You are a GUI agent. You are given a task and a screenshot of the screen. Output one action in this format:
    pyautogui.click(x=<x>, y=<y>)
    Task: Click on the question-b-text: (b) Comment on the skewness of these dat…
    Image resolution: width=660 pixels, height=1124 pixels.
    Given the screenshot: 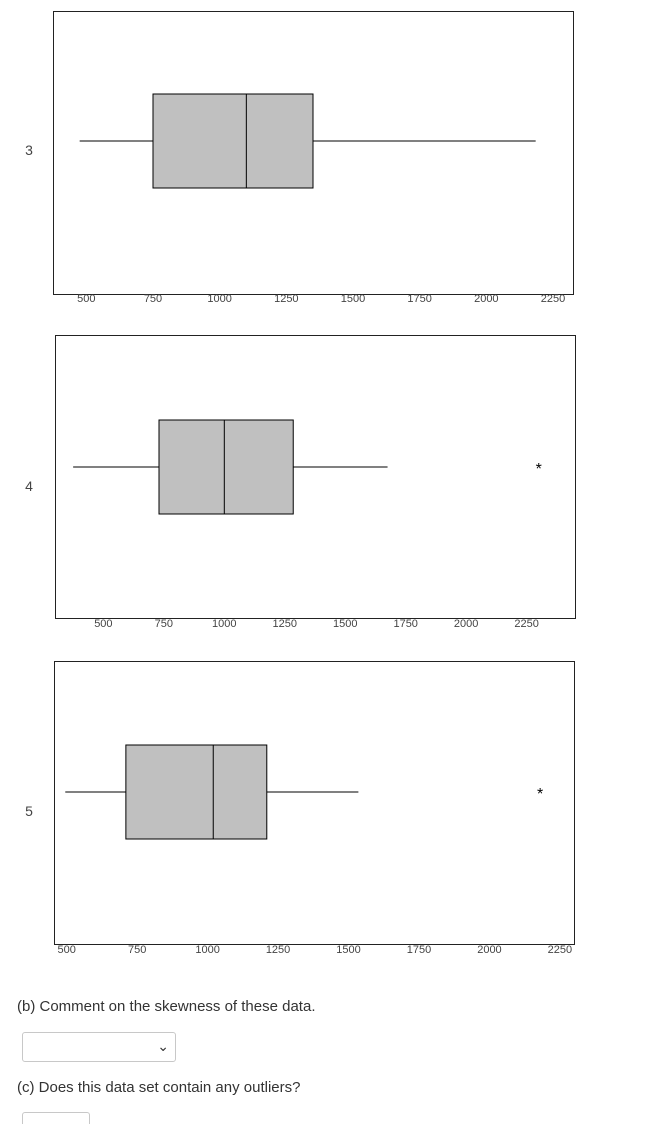 What is the action you would take?
    pyautogui.click(x=166, y=1006)
    